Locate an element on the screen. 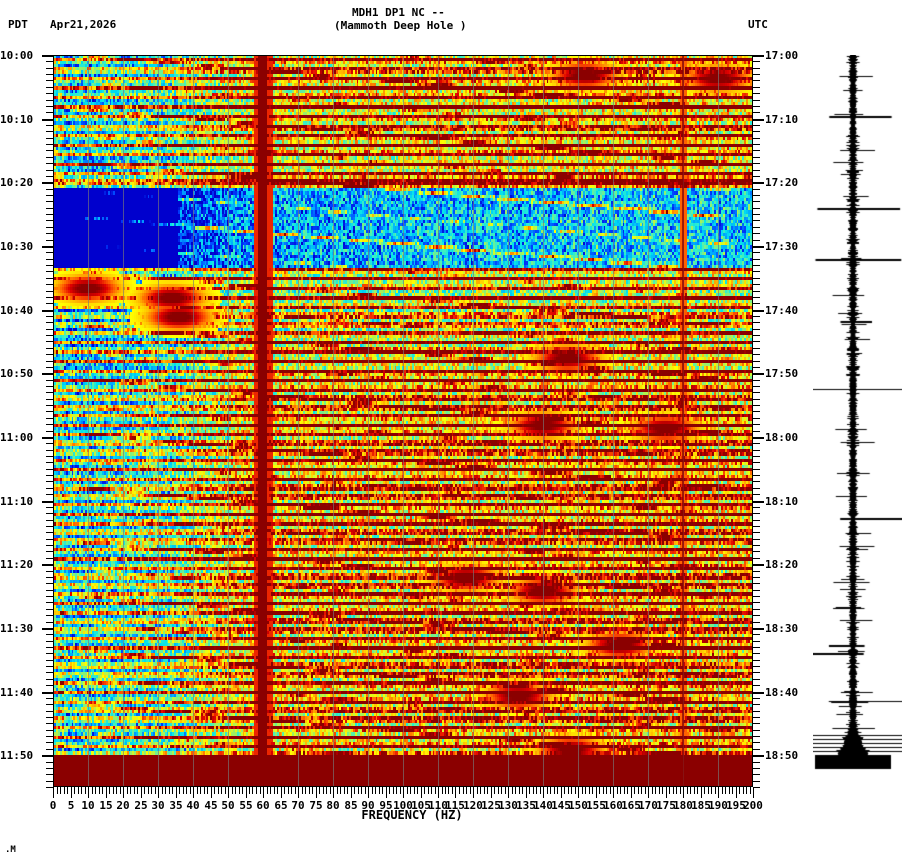 The width and height of the screenshot is (902, 864). time-tick-label: 17:10 is located at coordinates (782, 119).